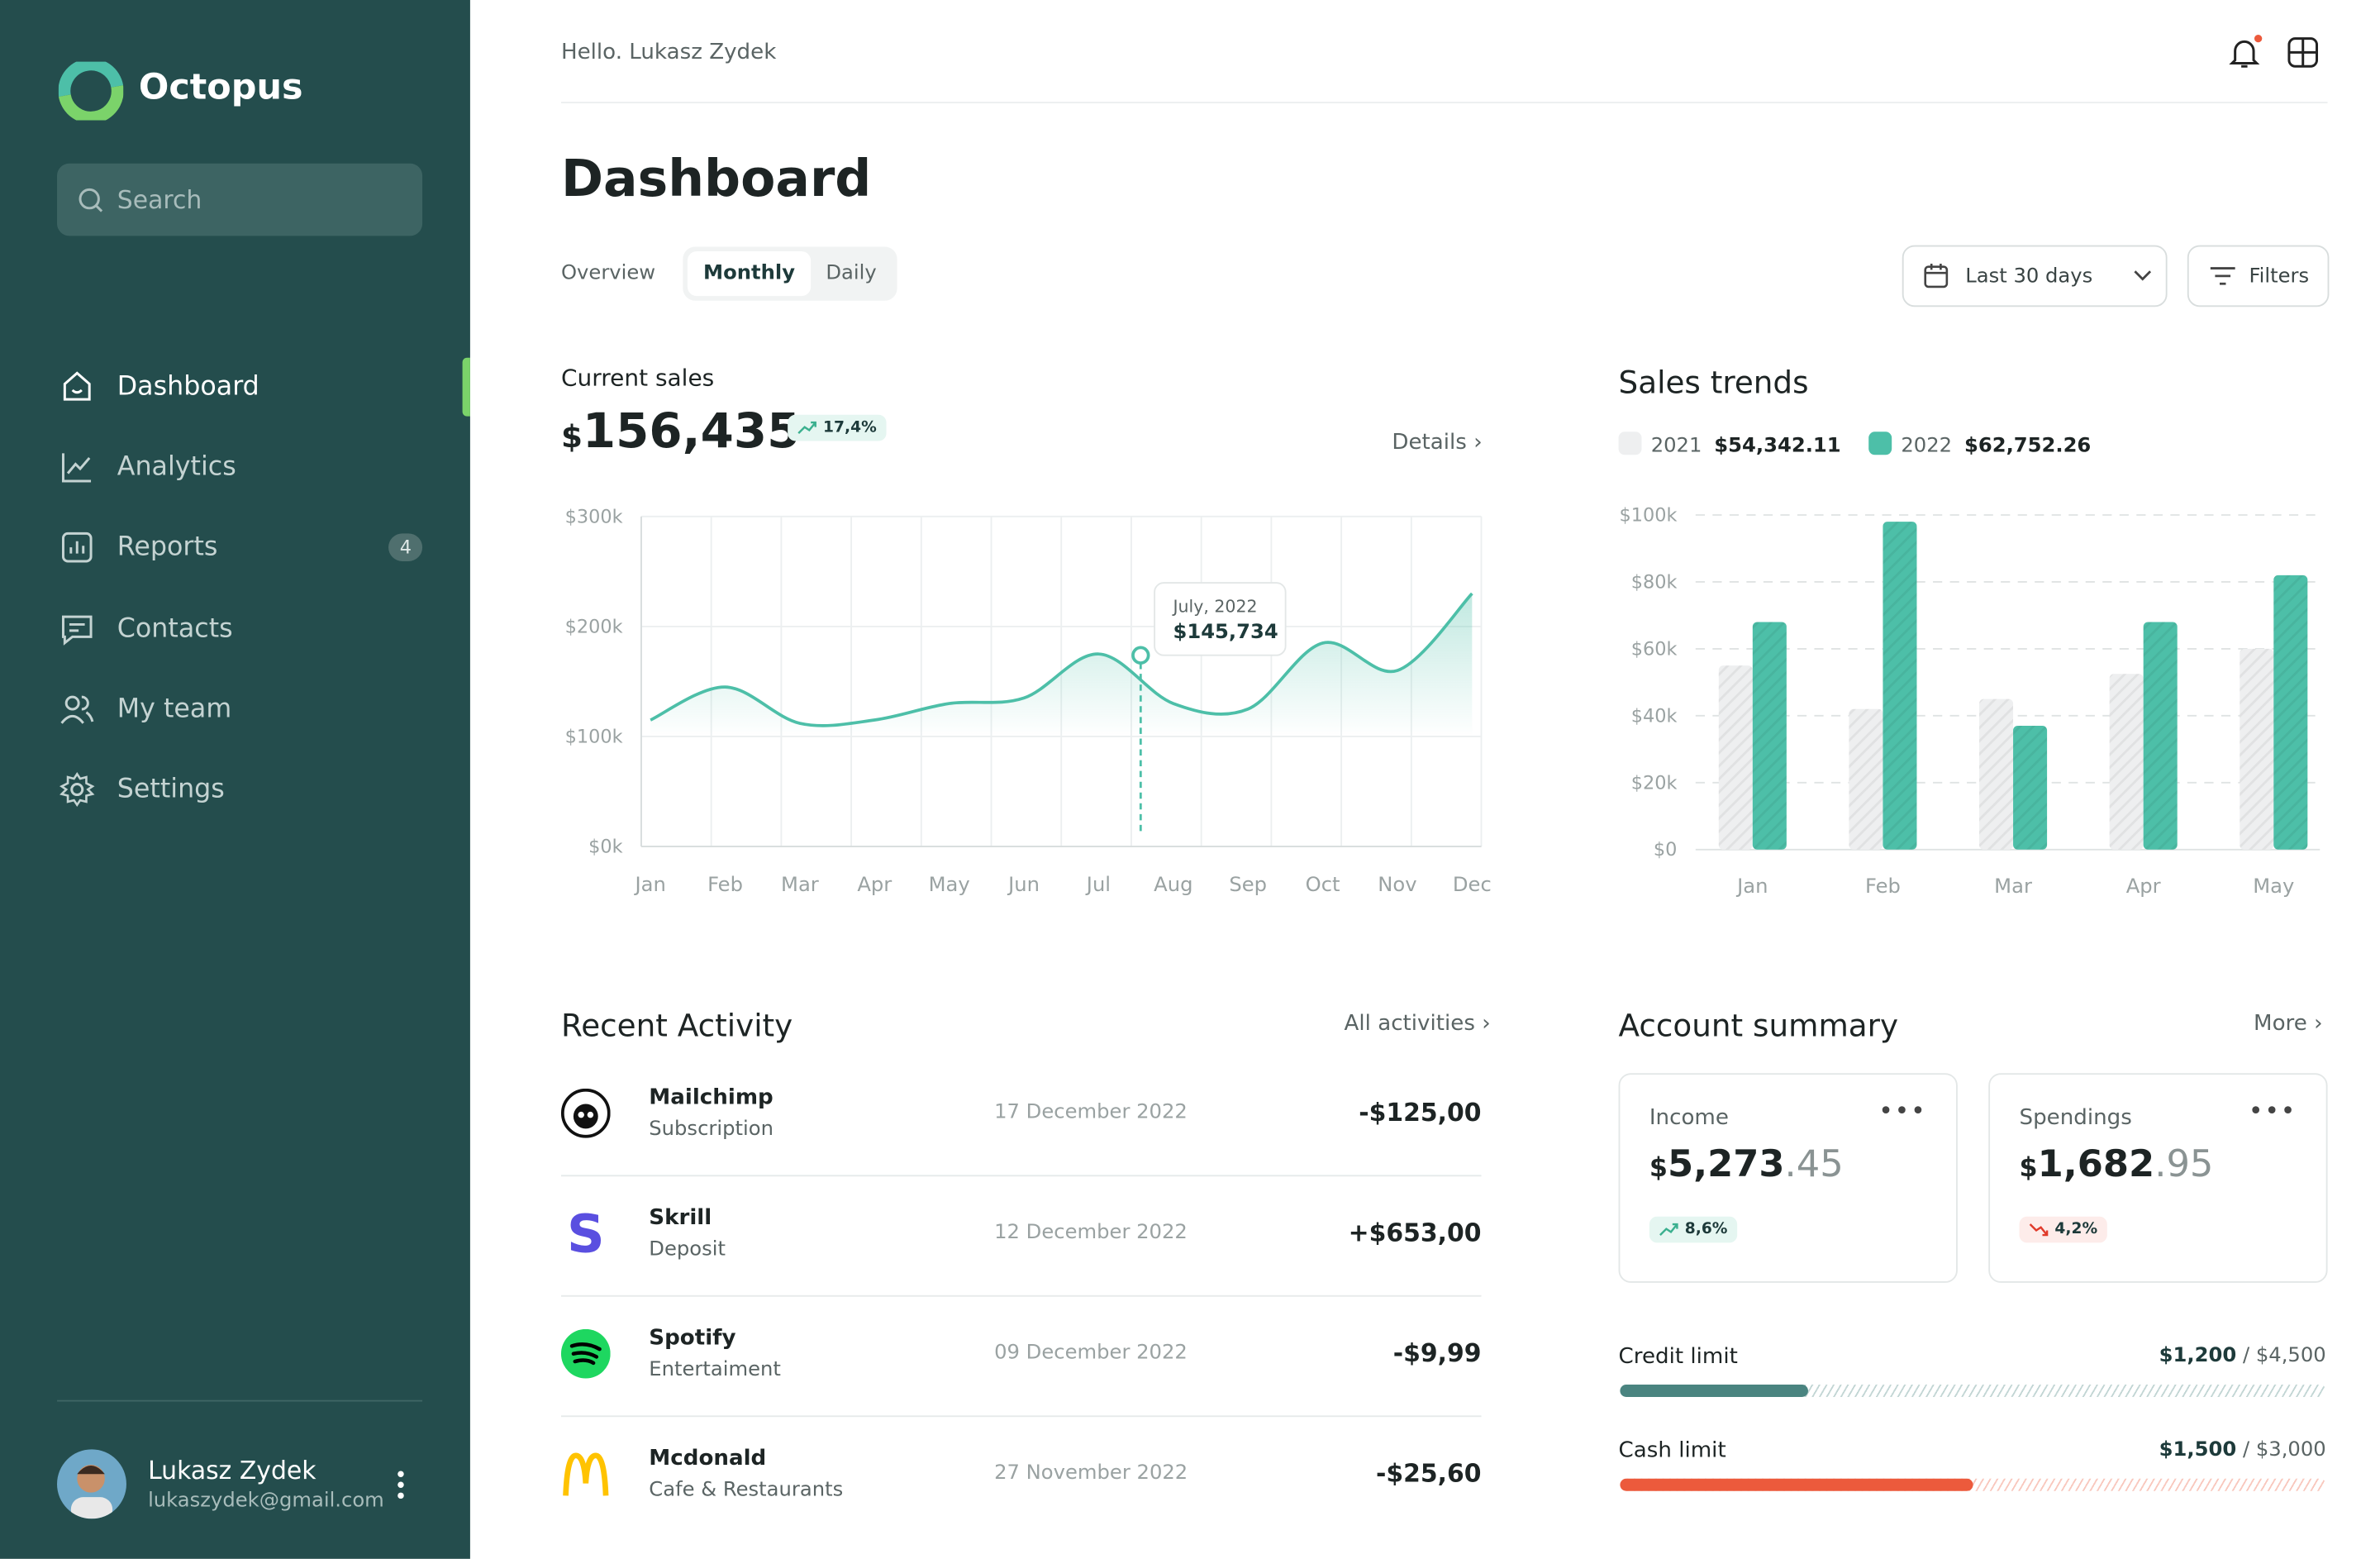  Describe the element at coordinates (1409, 1024) in the screenshot. I see `link: All activities` at that location.